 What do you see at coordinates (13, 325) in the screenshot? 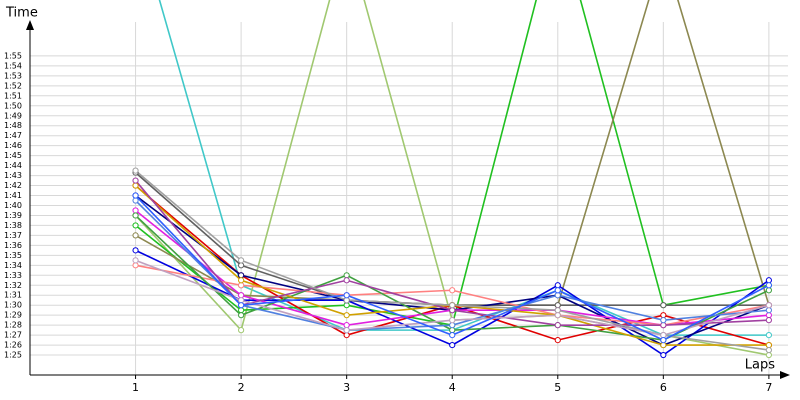
I see `y-tick-label: 1:28` at bounding box center [13, 325].